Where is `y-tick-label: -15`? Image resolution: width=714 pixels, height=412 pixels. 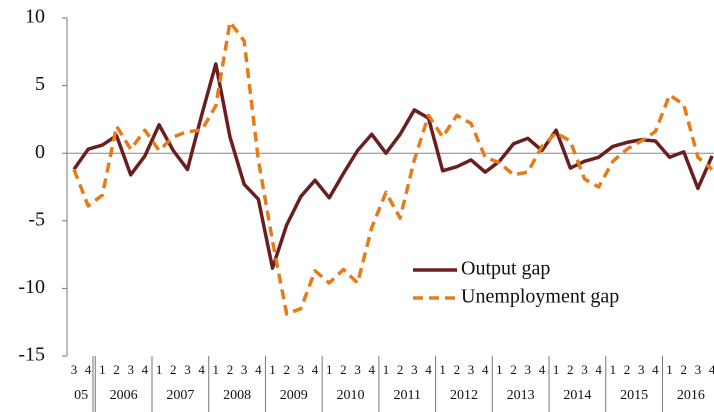
y-tick-label: -15 is located at coordinates (31, 355).